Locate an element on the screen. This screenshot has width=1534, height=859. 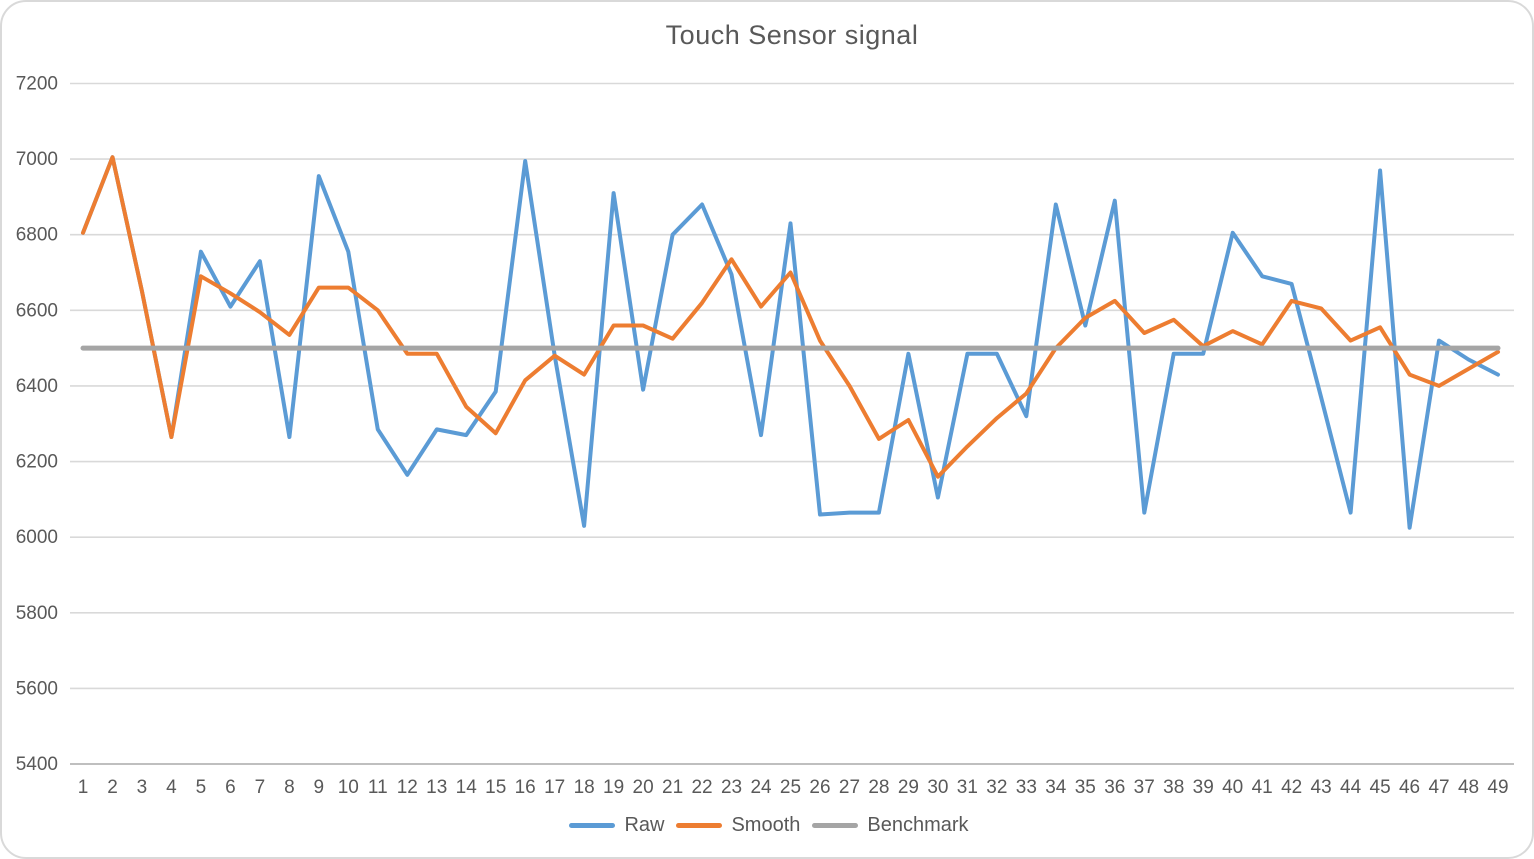
x-axis-tick-label: 32 is located at coordinates (996, 787).